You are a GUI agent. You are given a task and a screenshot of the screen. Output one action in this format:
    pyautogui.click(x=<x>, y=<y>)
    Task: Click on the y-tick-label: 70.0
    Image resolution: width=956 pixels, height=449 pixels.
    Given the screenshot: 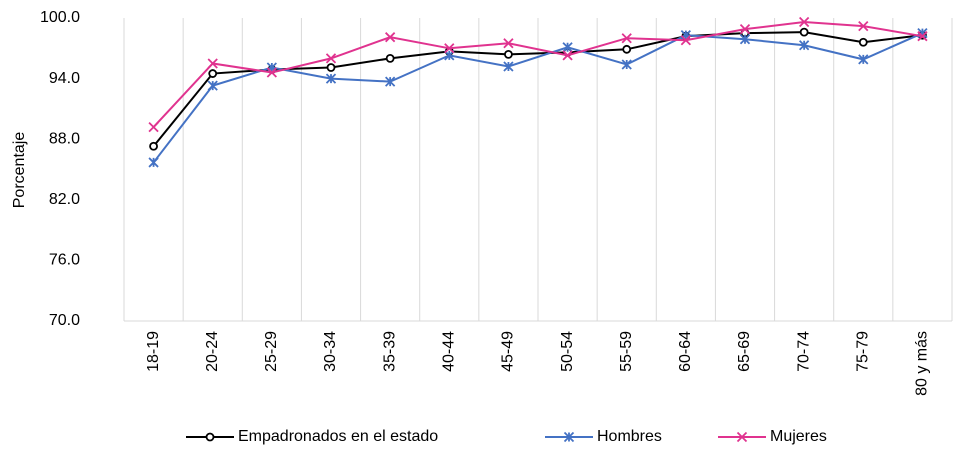 What is the action you would take?
    pyautogui.click(x=64, y=320)
    